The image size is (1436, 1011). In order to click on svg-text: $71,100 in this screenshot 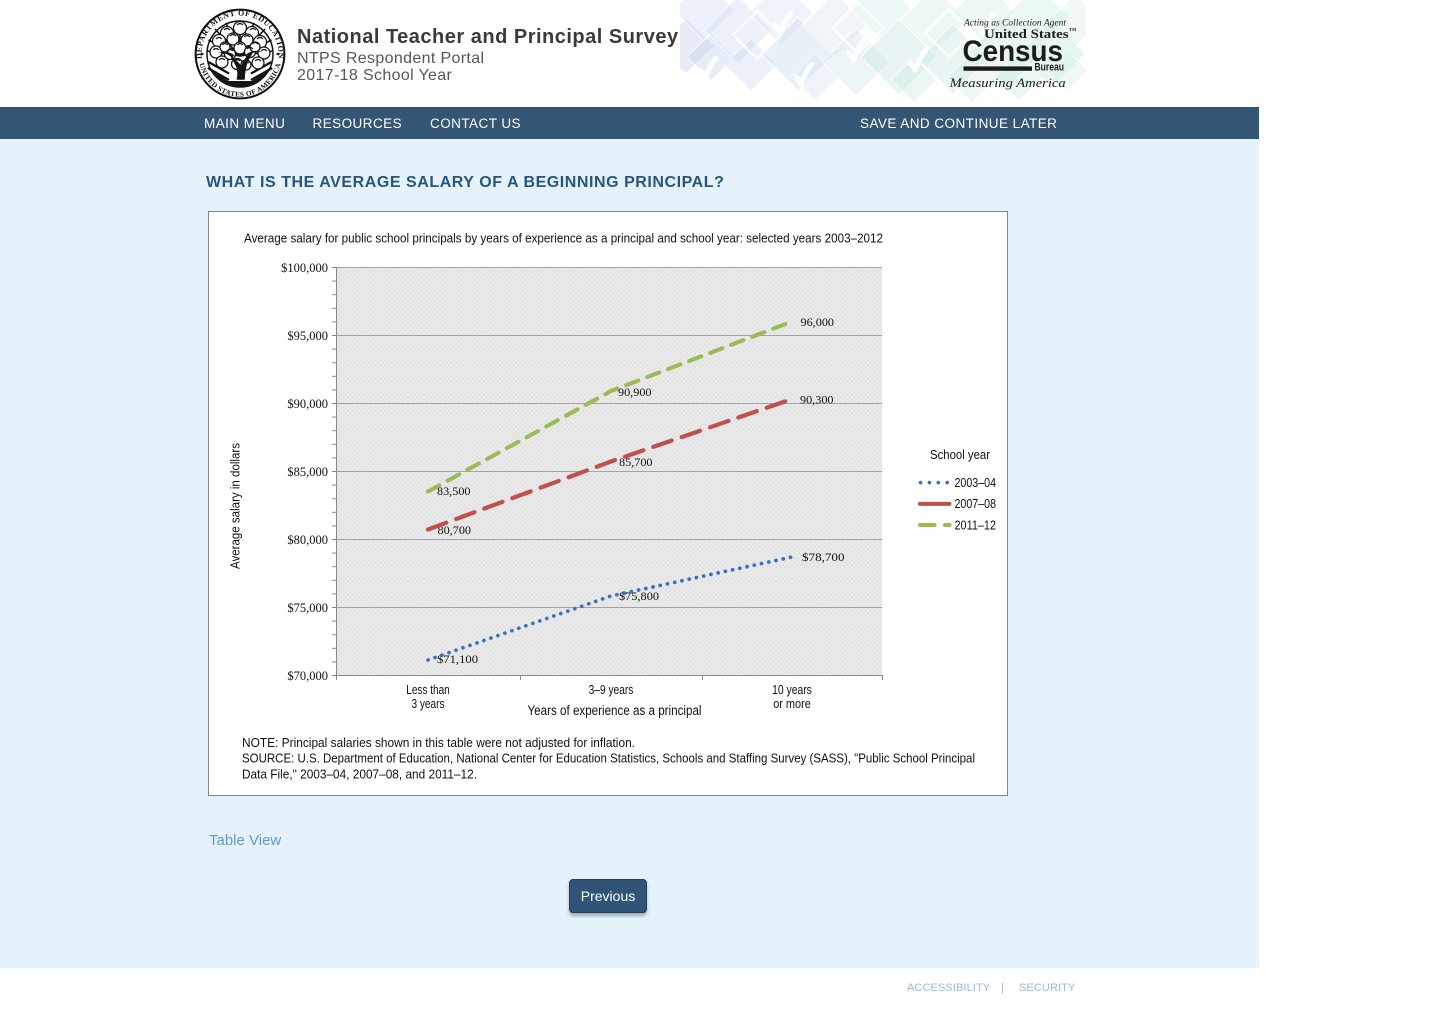, I will do `click(457, 659)`.